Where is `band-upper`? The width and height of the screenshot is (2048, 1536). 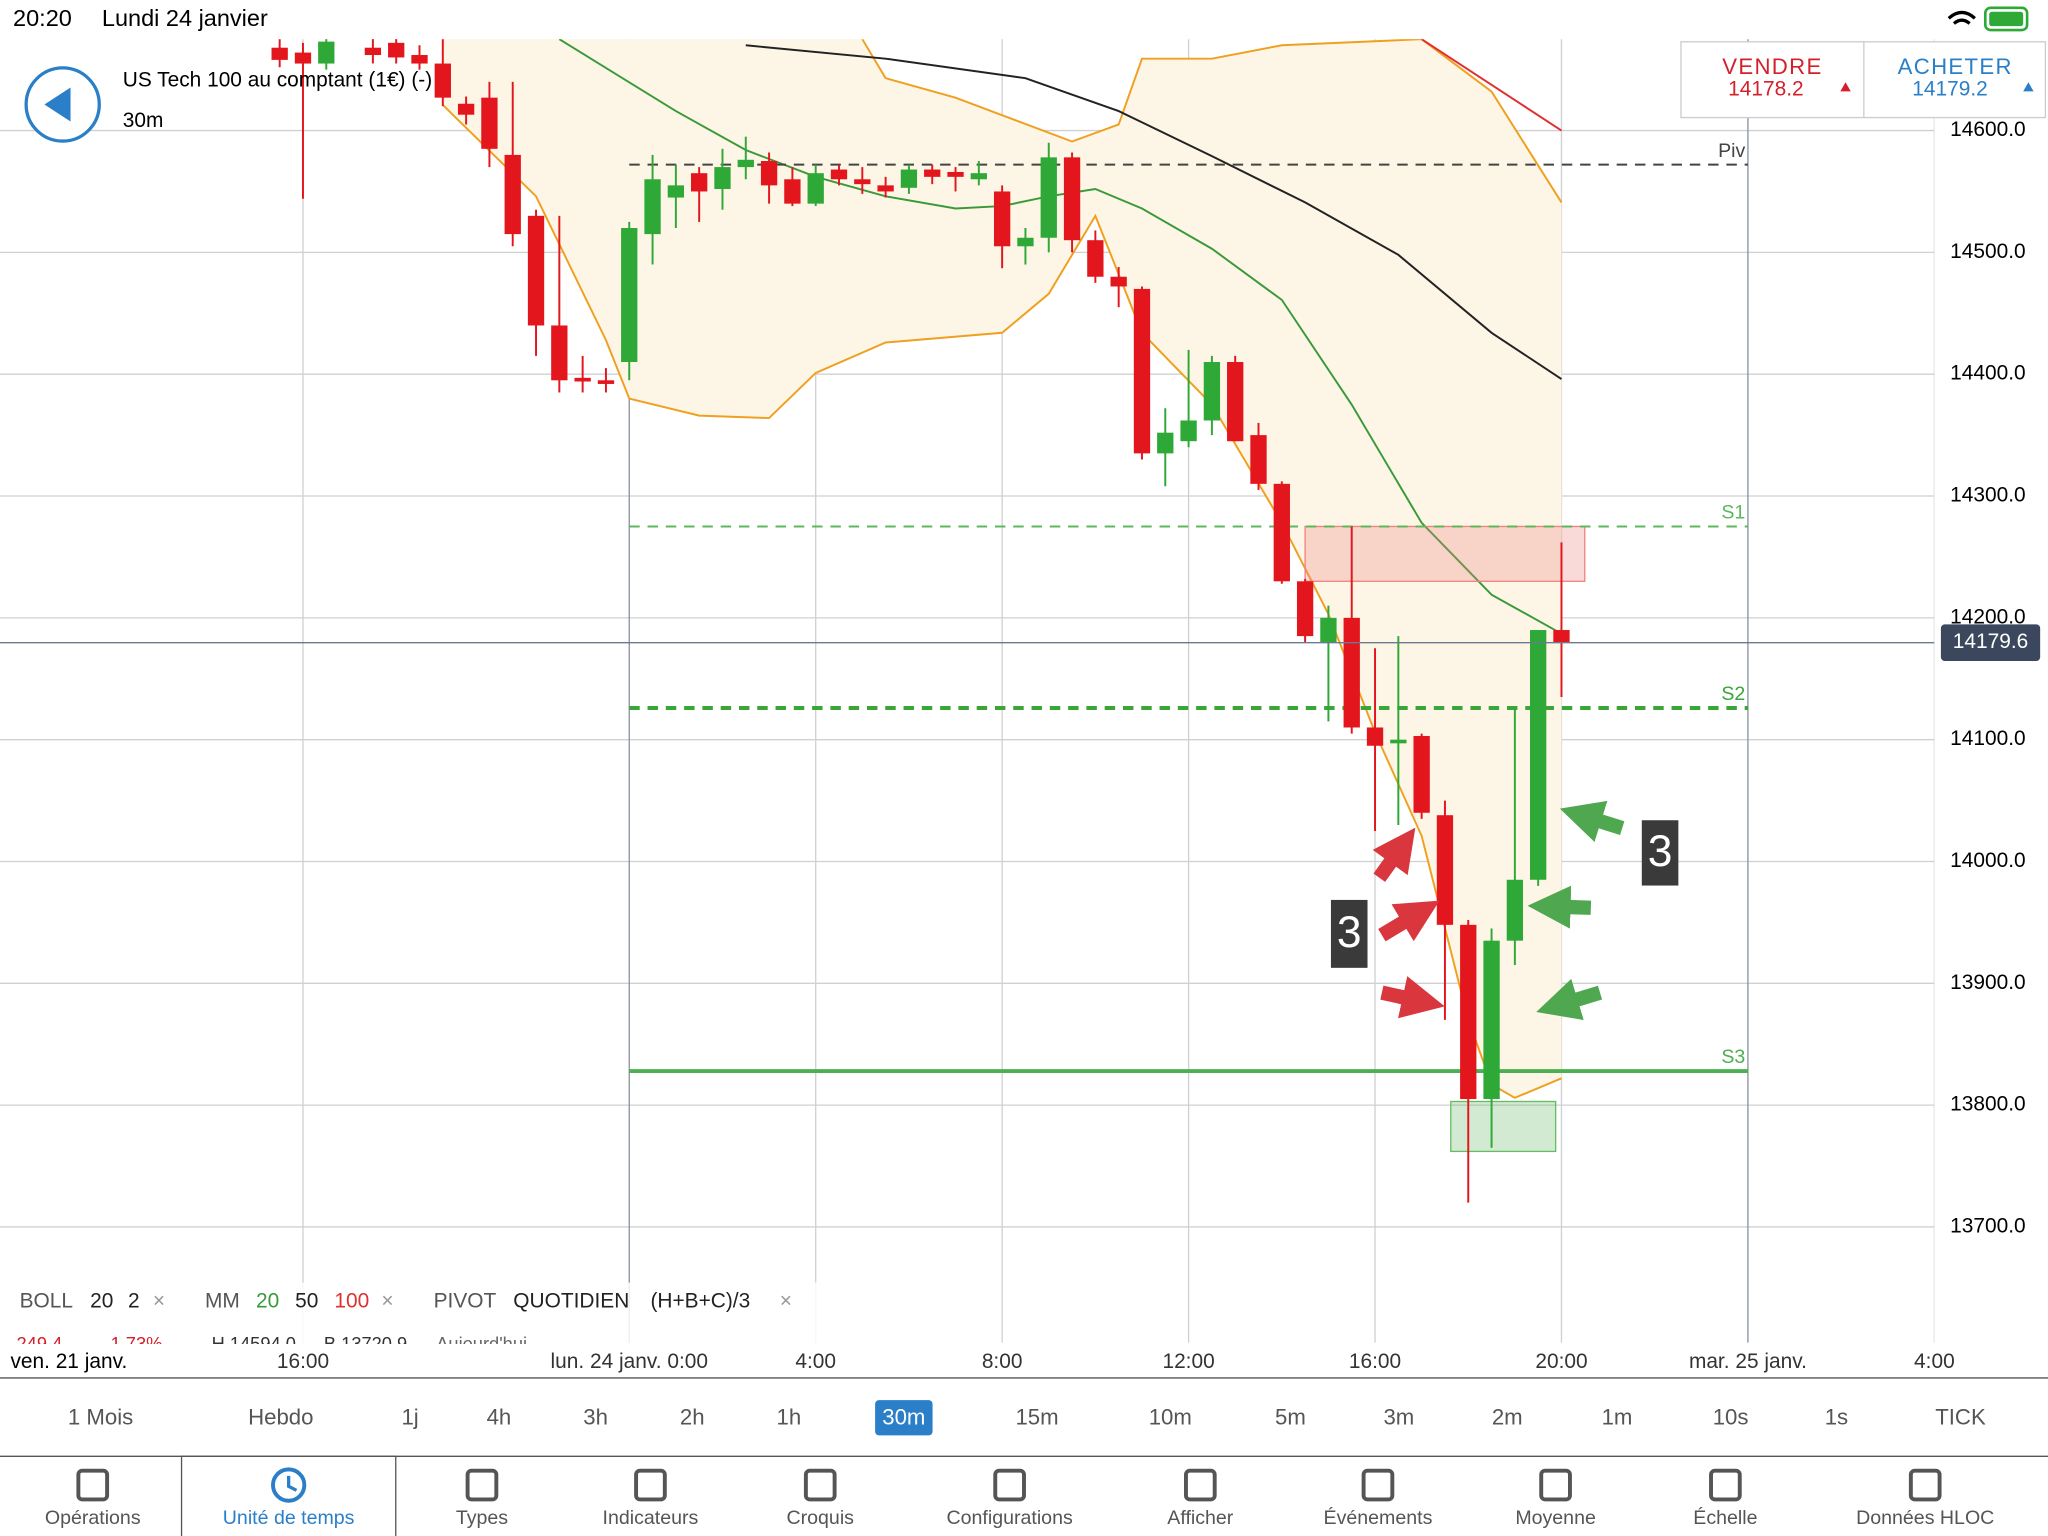
band-upper is located at coordinates (1212, 121).